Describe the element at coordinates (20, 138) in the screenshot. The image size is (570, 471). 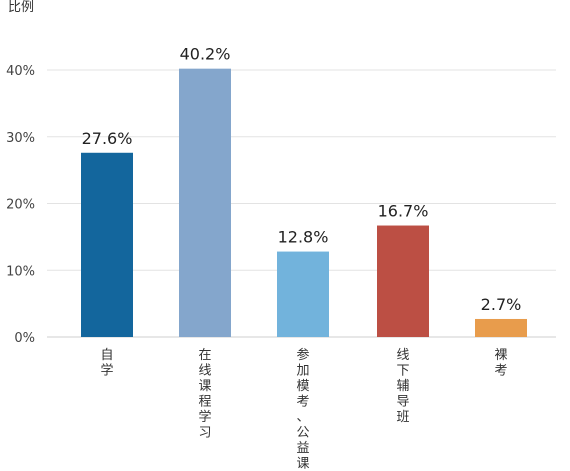
I see `y-tick-label: 30%` at that location.